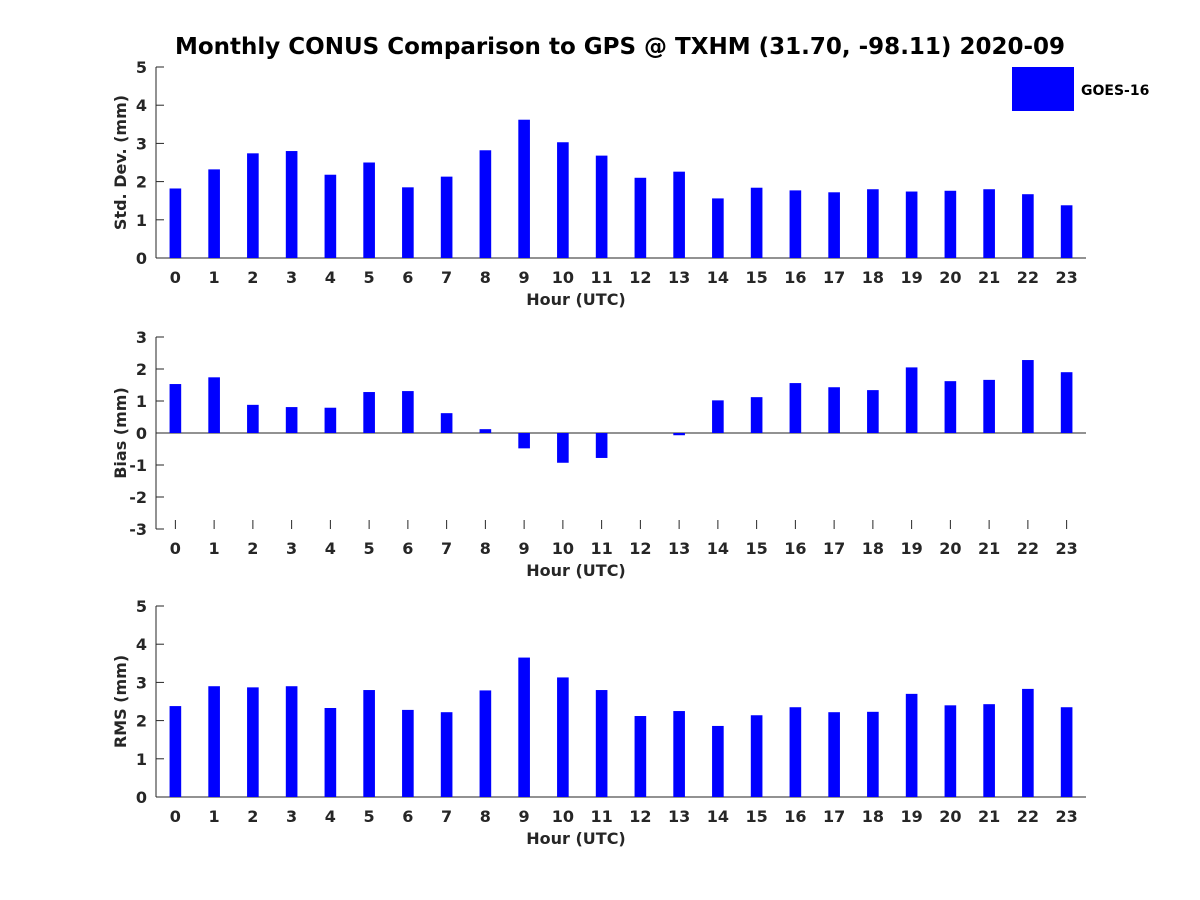 Image resolution: width=1200 pixels, height=900 pixels. Describe the element at coordinates (175, 548) in the screenshot. I see `x-tick-label: 0` at that location.